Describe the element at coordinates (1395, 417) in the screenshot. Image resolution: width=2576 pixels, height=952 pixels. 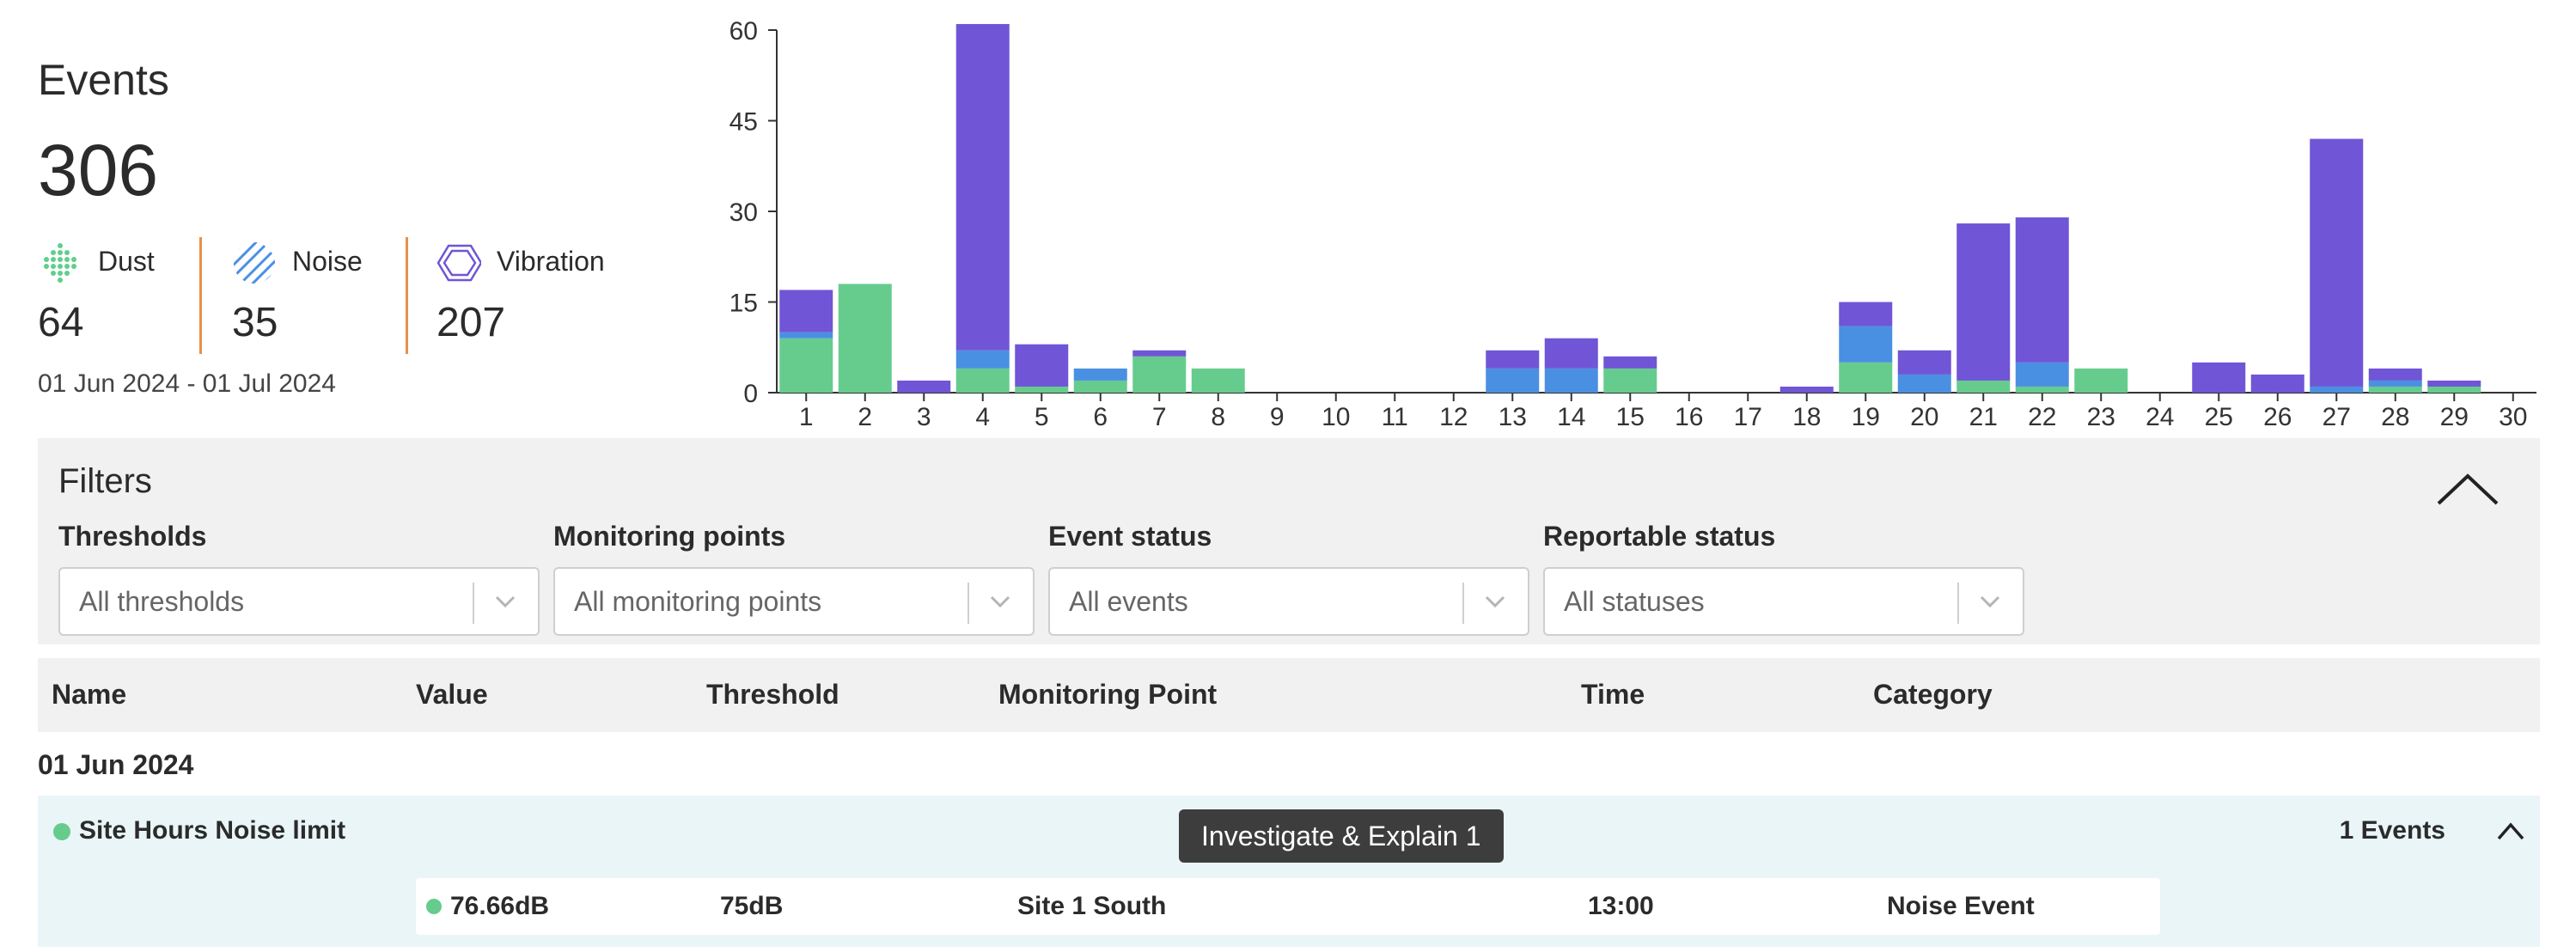
I see `x-tick-label: 11` at that location.